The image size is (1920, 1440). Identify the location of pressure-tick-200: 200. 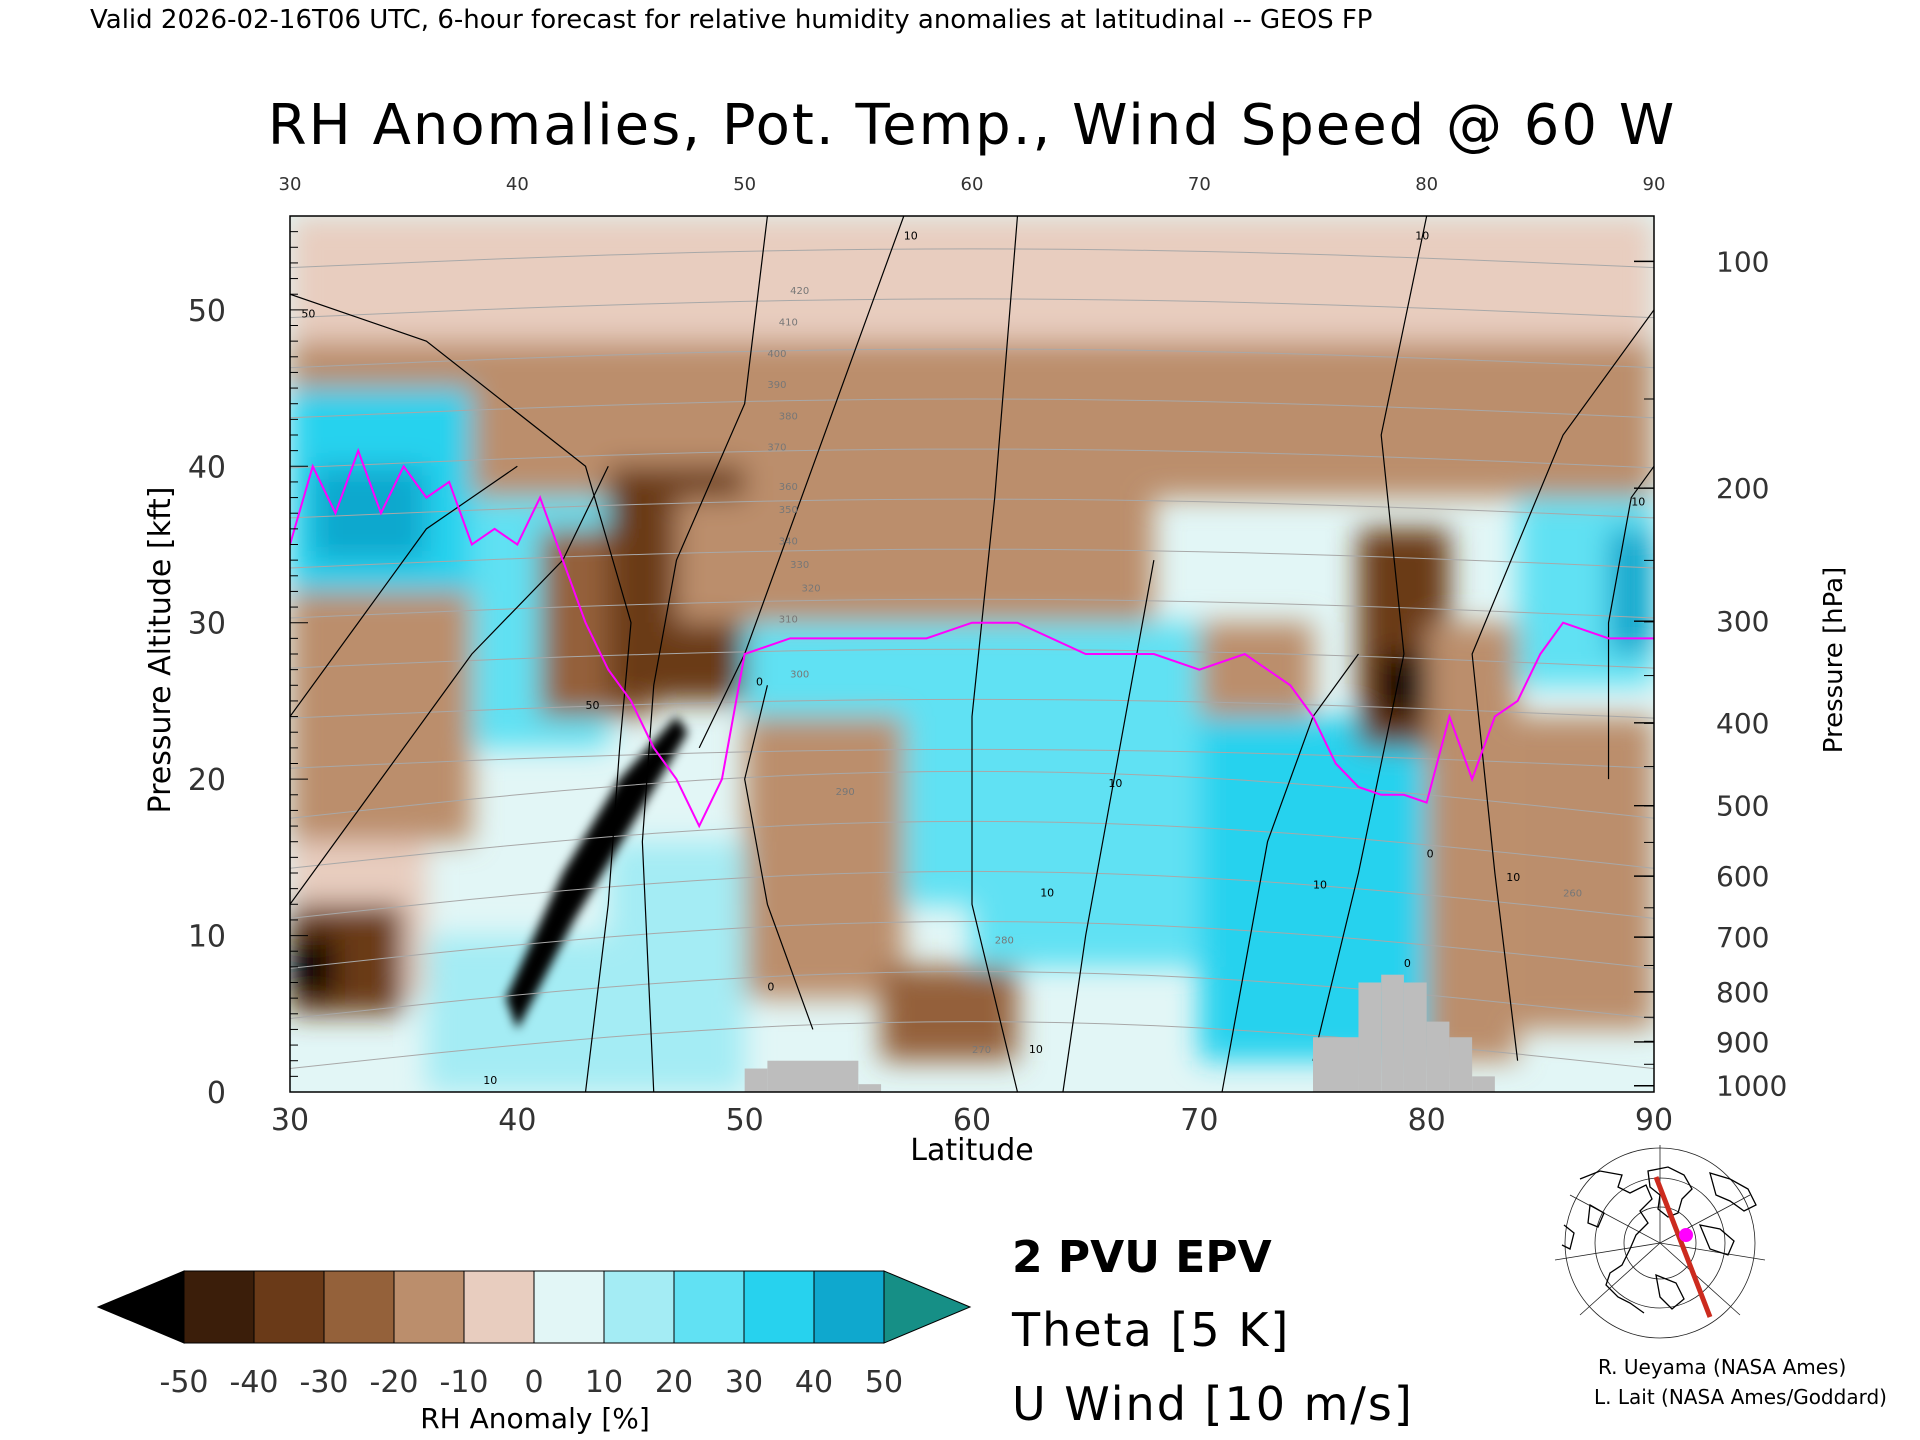
(1742, 488).